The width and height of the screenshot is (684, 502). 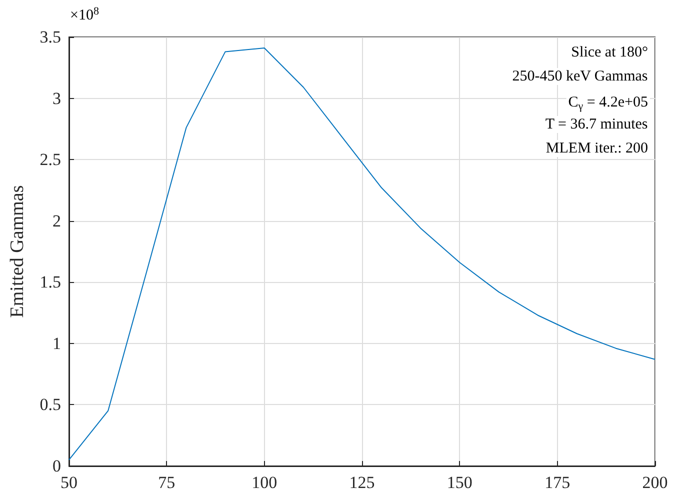 I want to click on y-tick-label: 0.5, so click(x=50, y=404).